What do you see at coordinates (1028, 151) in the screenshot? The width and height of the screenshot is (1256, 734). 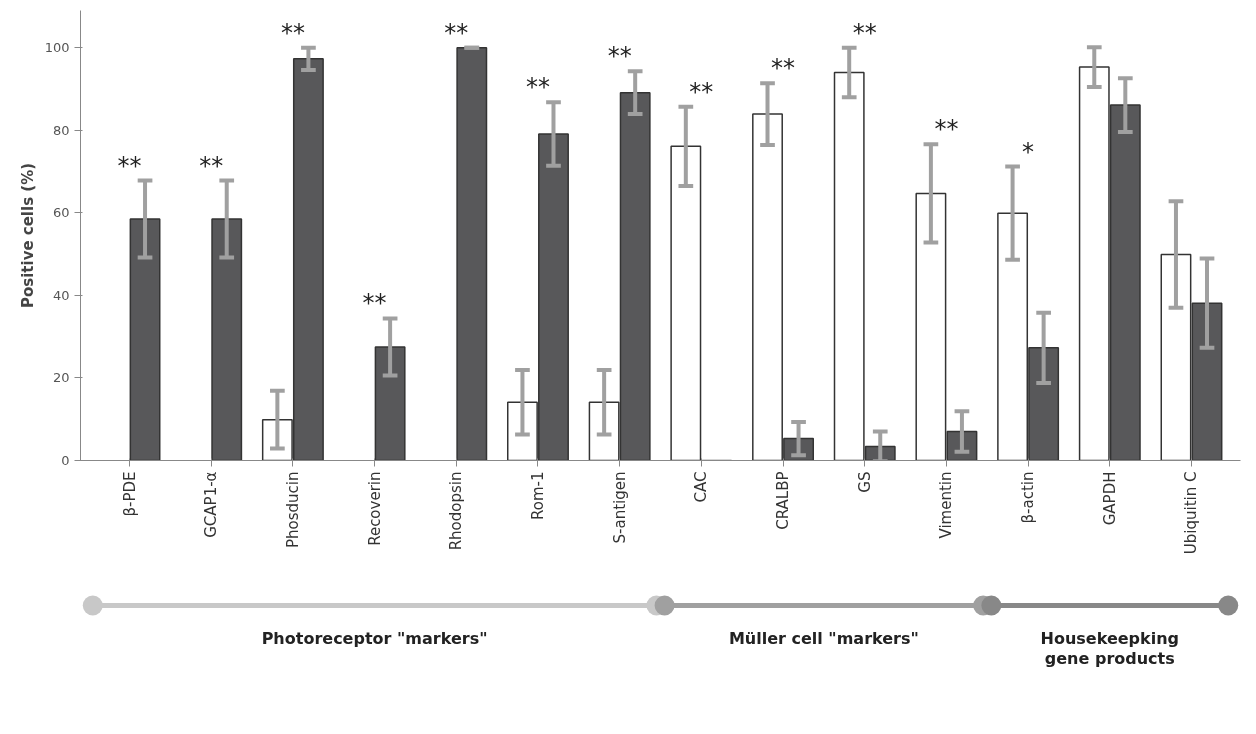 I see `annotation: *` at bounding box center [1028, 151].